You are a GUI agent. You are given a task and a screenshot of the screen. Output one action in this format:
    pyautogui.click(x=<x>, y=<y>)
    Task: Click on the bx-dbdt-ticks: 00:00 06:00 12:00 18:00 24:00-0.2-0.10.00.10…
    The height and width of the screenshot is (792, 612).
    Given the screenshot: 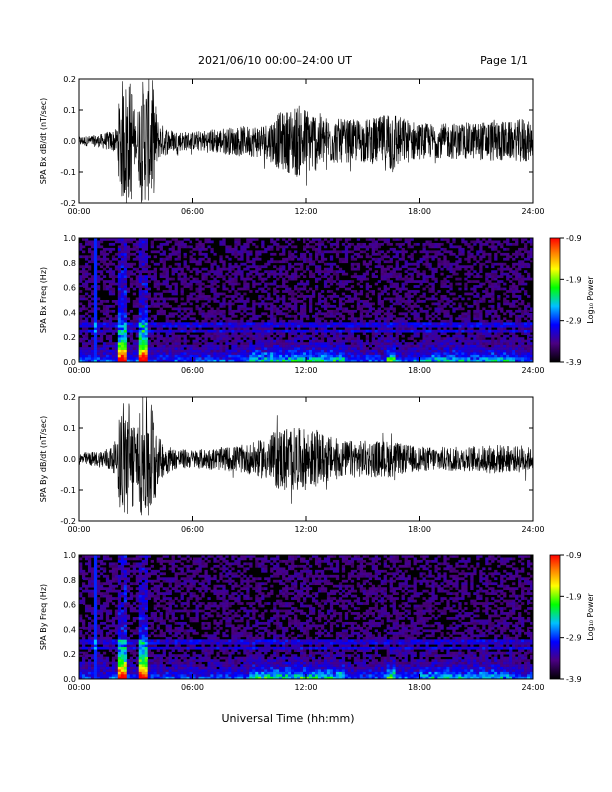 What is the action you would take?
    pyautogui.click(x=302, y=145)
    